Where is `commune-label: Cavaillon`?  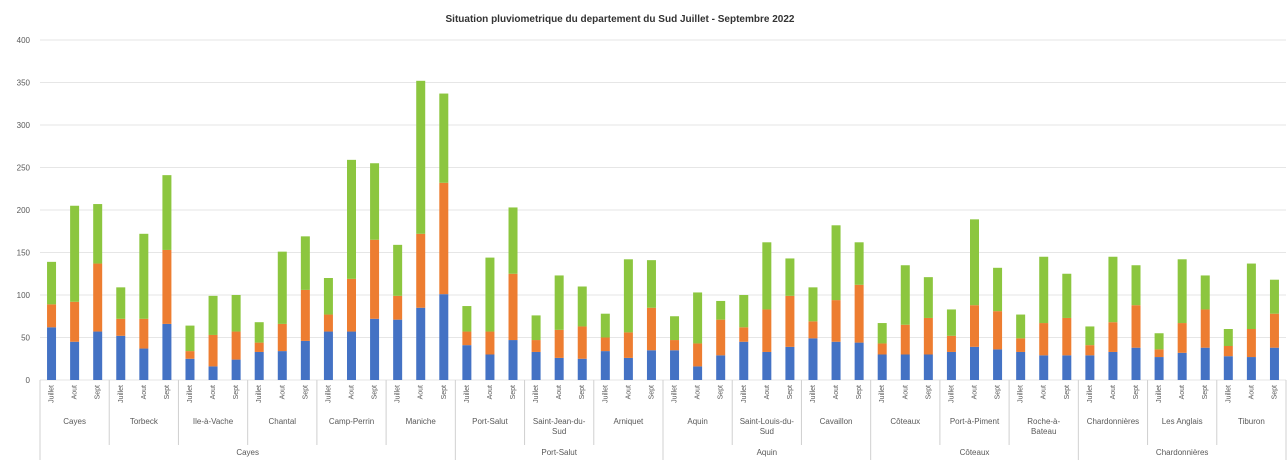
commune-label: Cavaillon is located at coordinates (836, 421).